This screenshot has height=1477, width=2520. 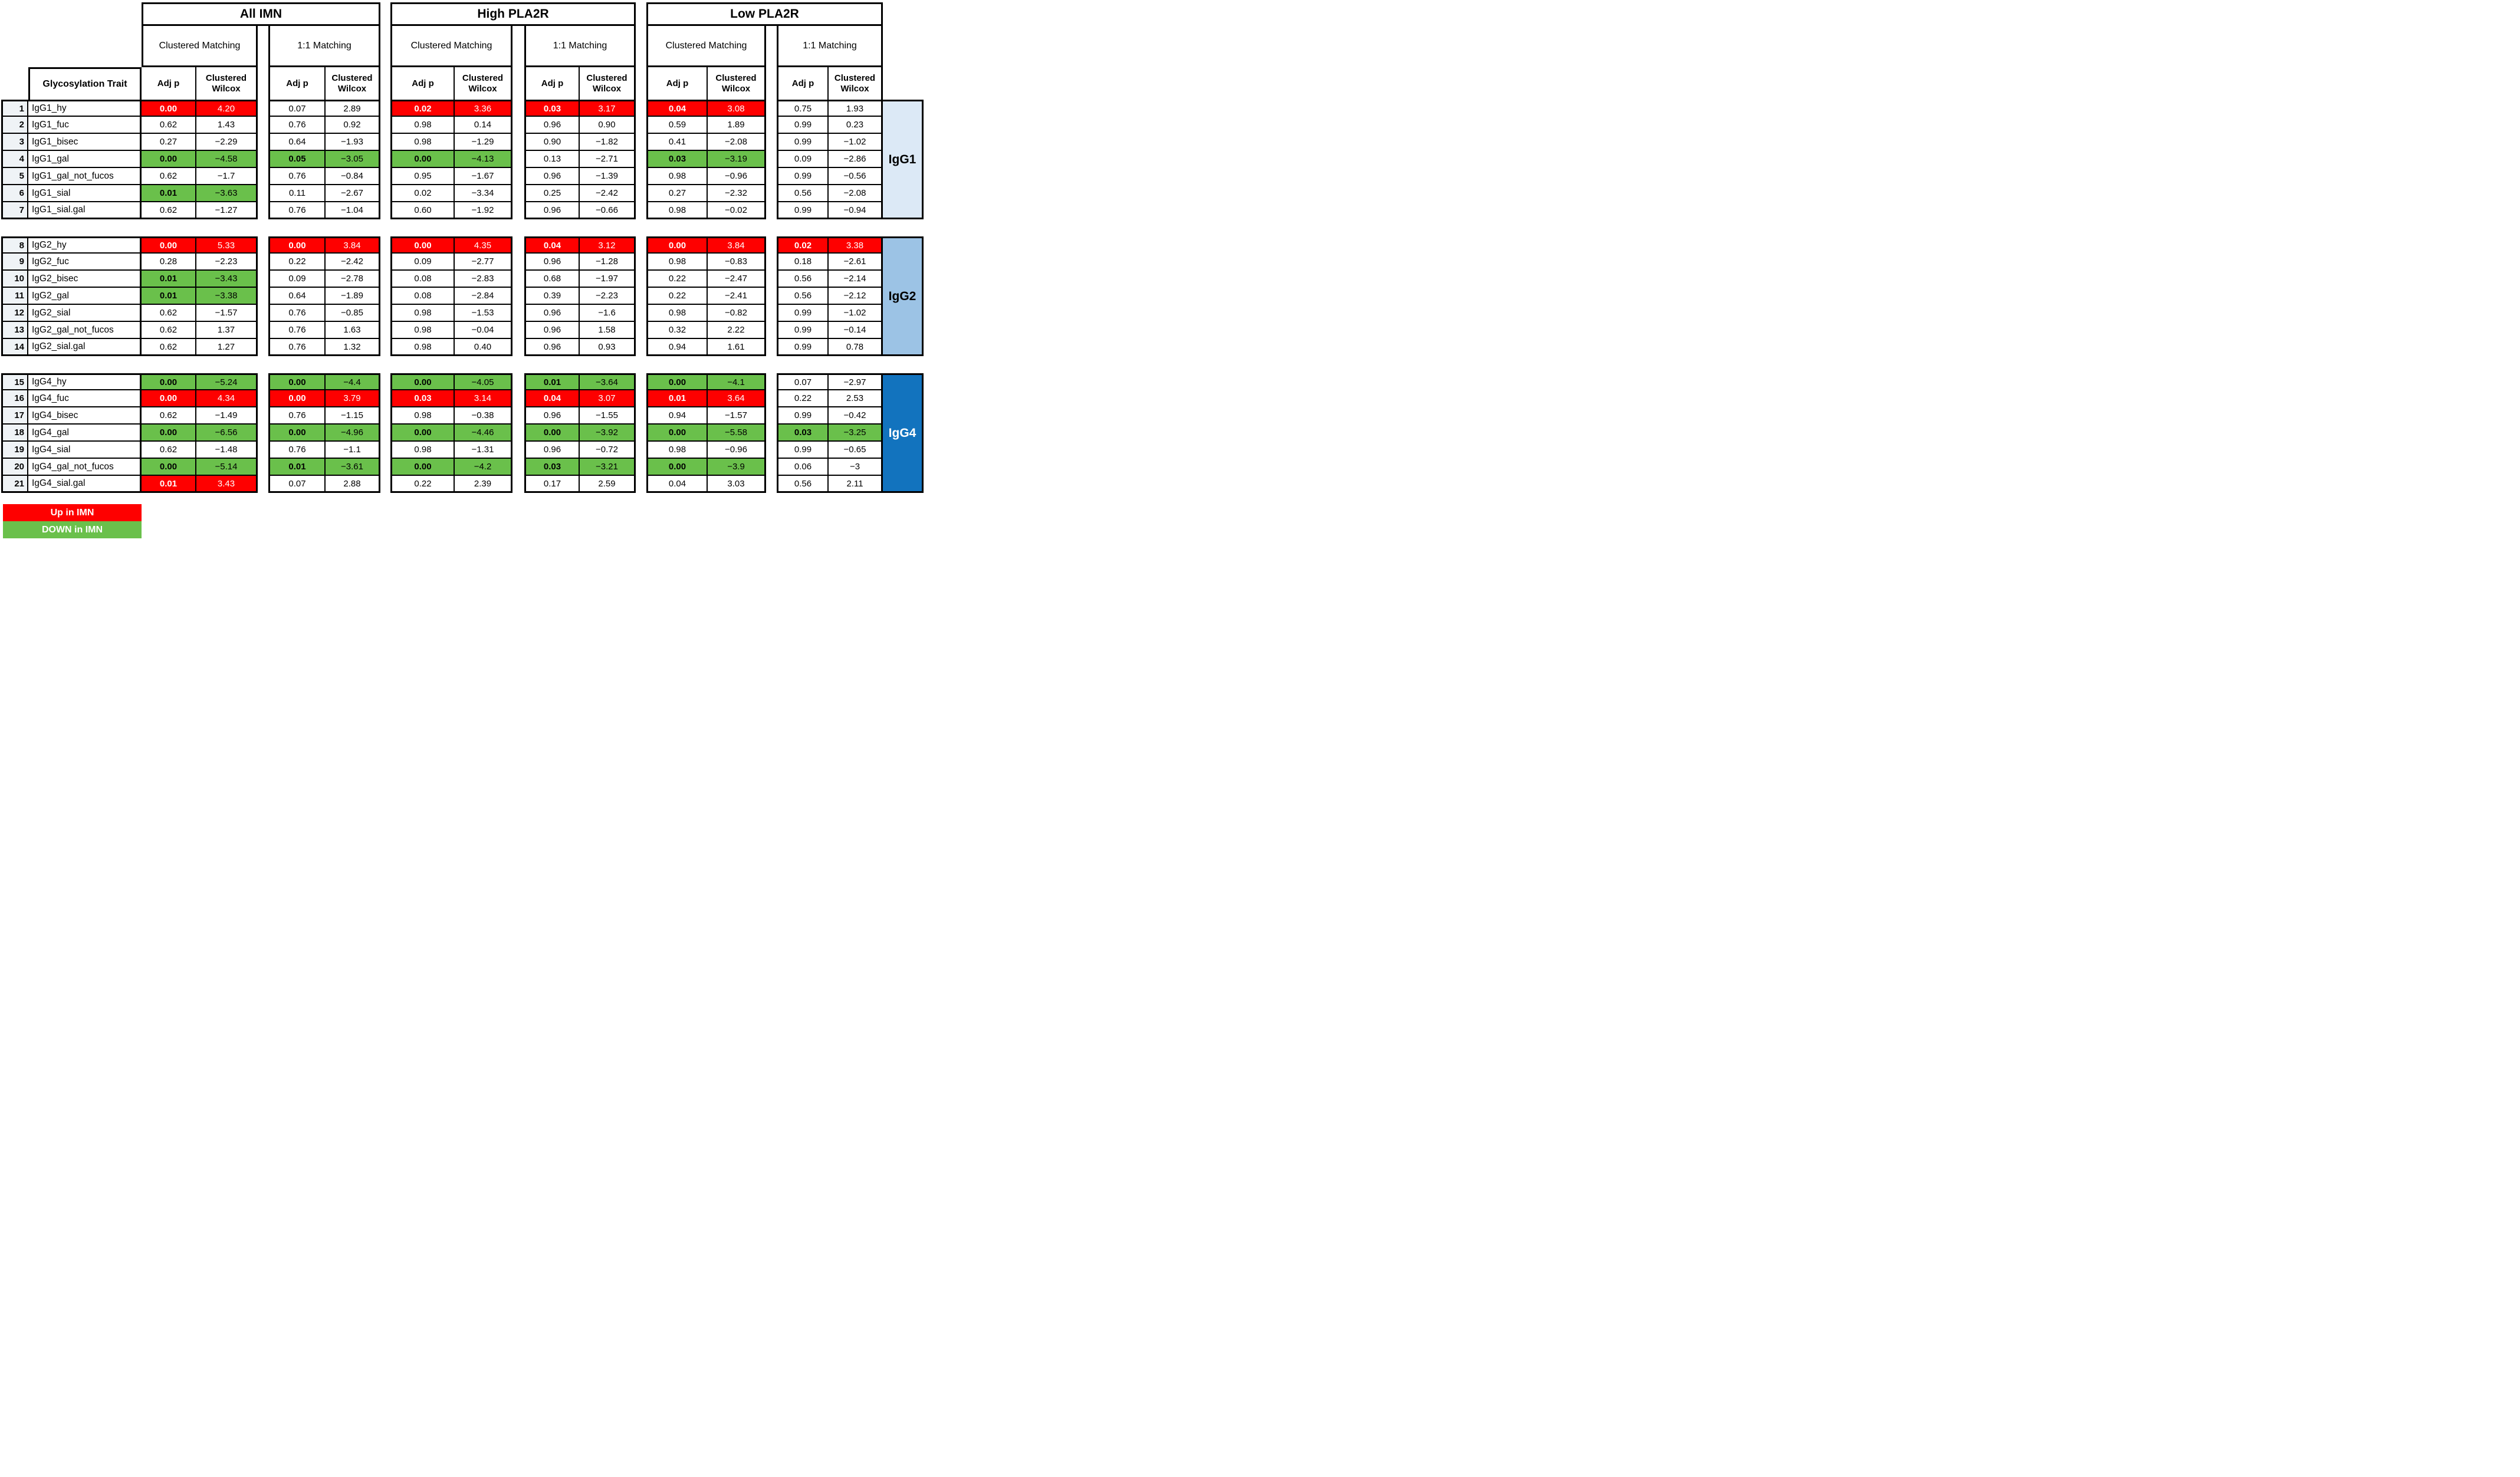 What do you see at coordinates (737, 108) in the screenshot?
I see `wilcox-cell: 3.08` at bounding box center [737, 108].